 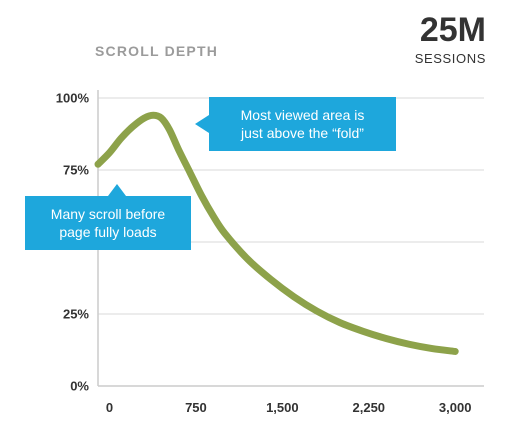 What do you see at coordinates (73, 98) in the screenshot?
I see `y-tick-label-100: 100%` at bounding box center [73, 98].